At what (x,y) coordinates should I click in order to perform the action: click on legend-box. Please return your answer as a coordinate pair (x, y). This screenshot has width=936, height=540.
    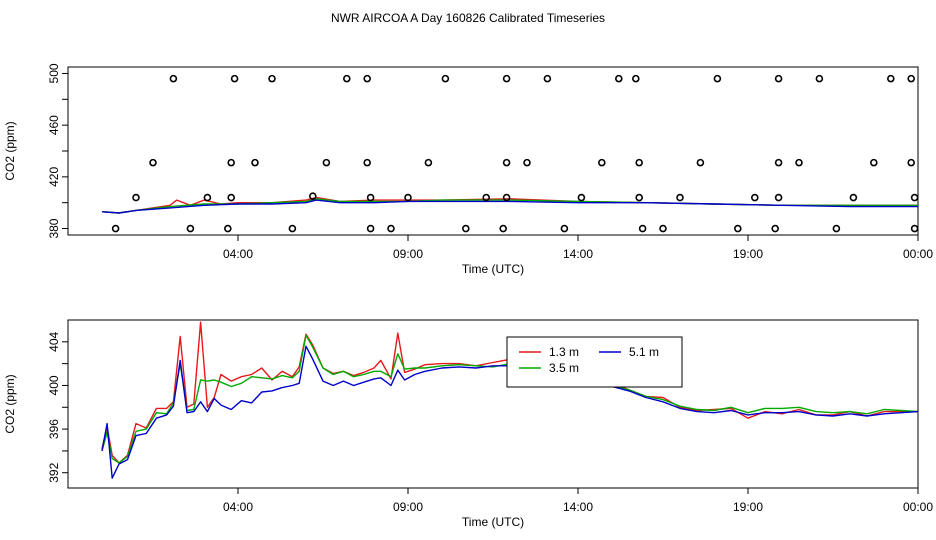
    Looking at the image, I should click on (594, 362).